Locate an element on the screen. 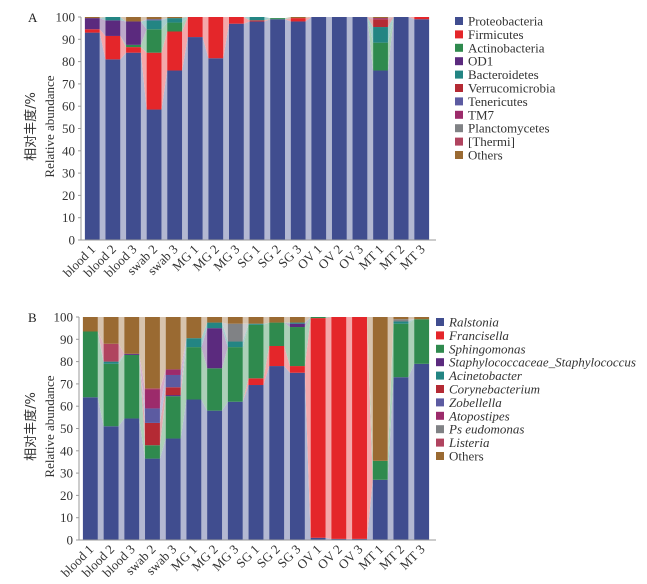 The height and width of the screenshot is (584, 647). x-tick-label: MT 3 is located at coordinates (412, 557).